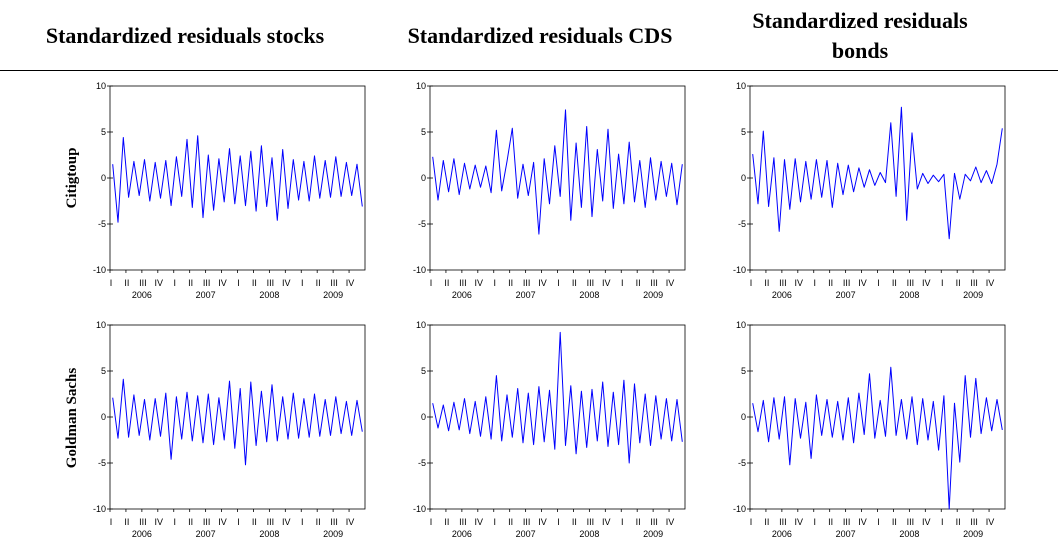 The image size is (1058, 551). I want to click on column-title: Standardized residuals CDS, so click(540, 35).